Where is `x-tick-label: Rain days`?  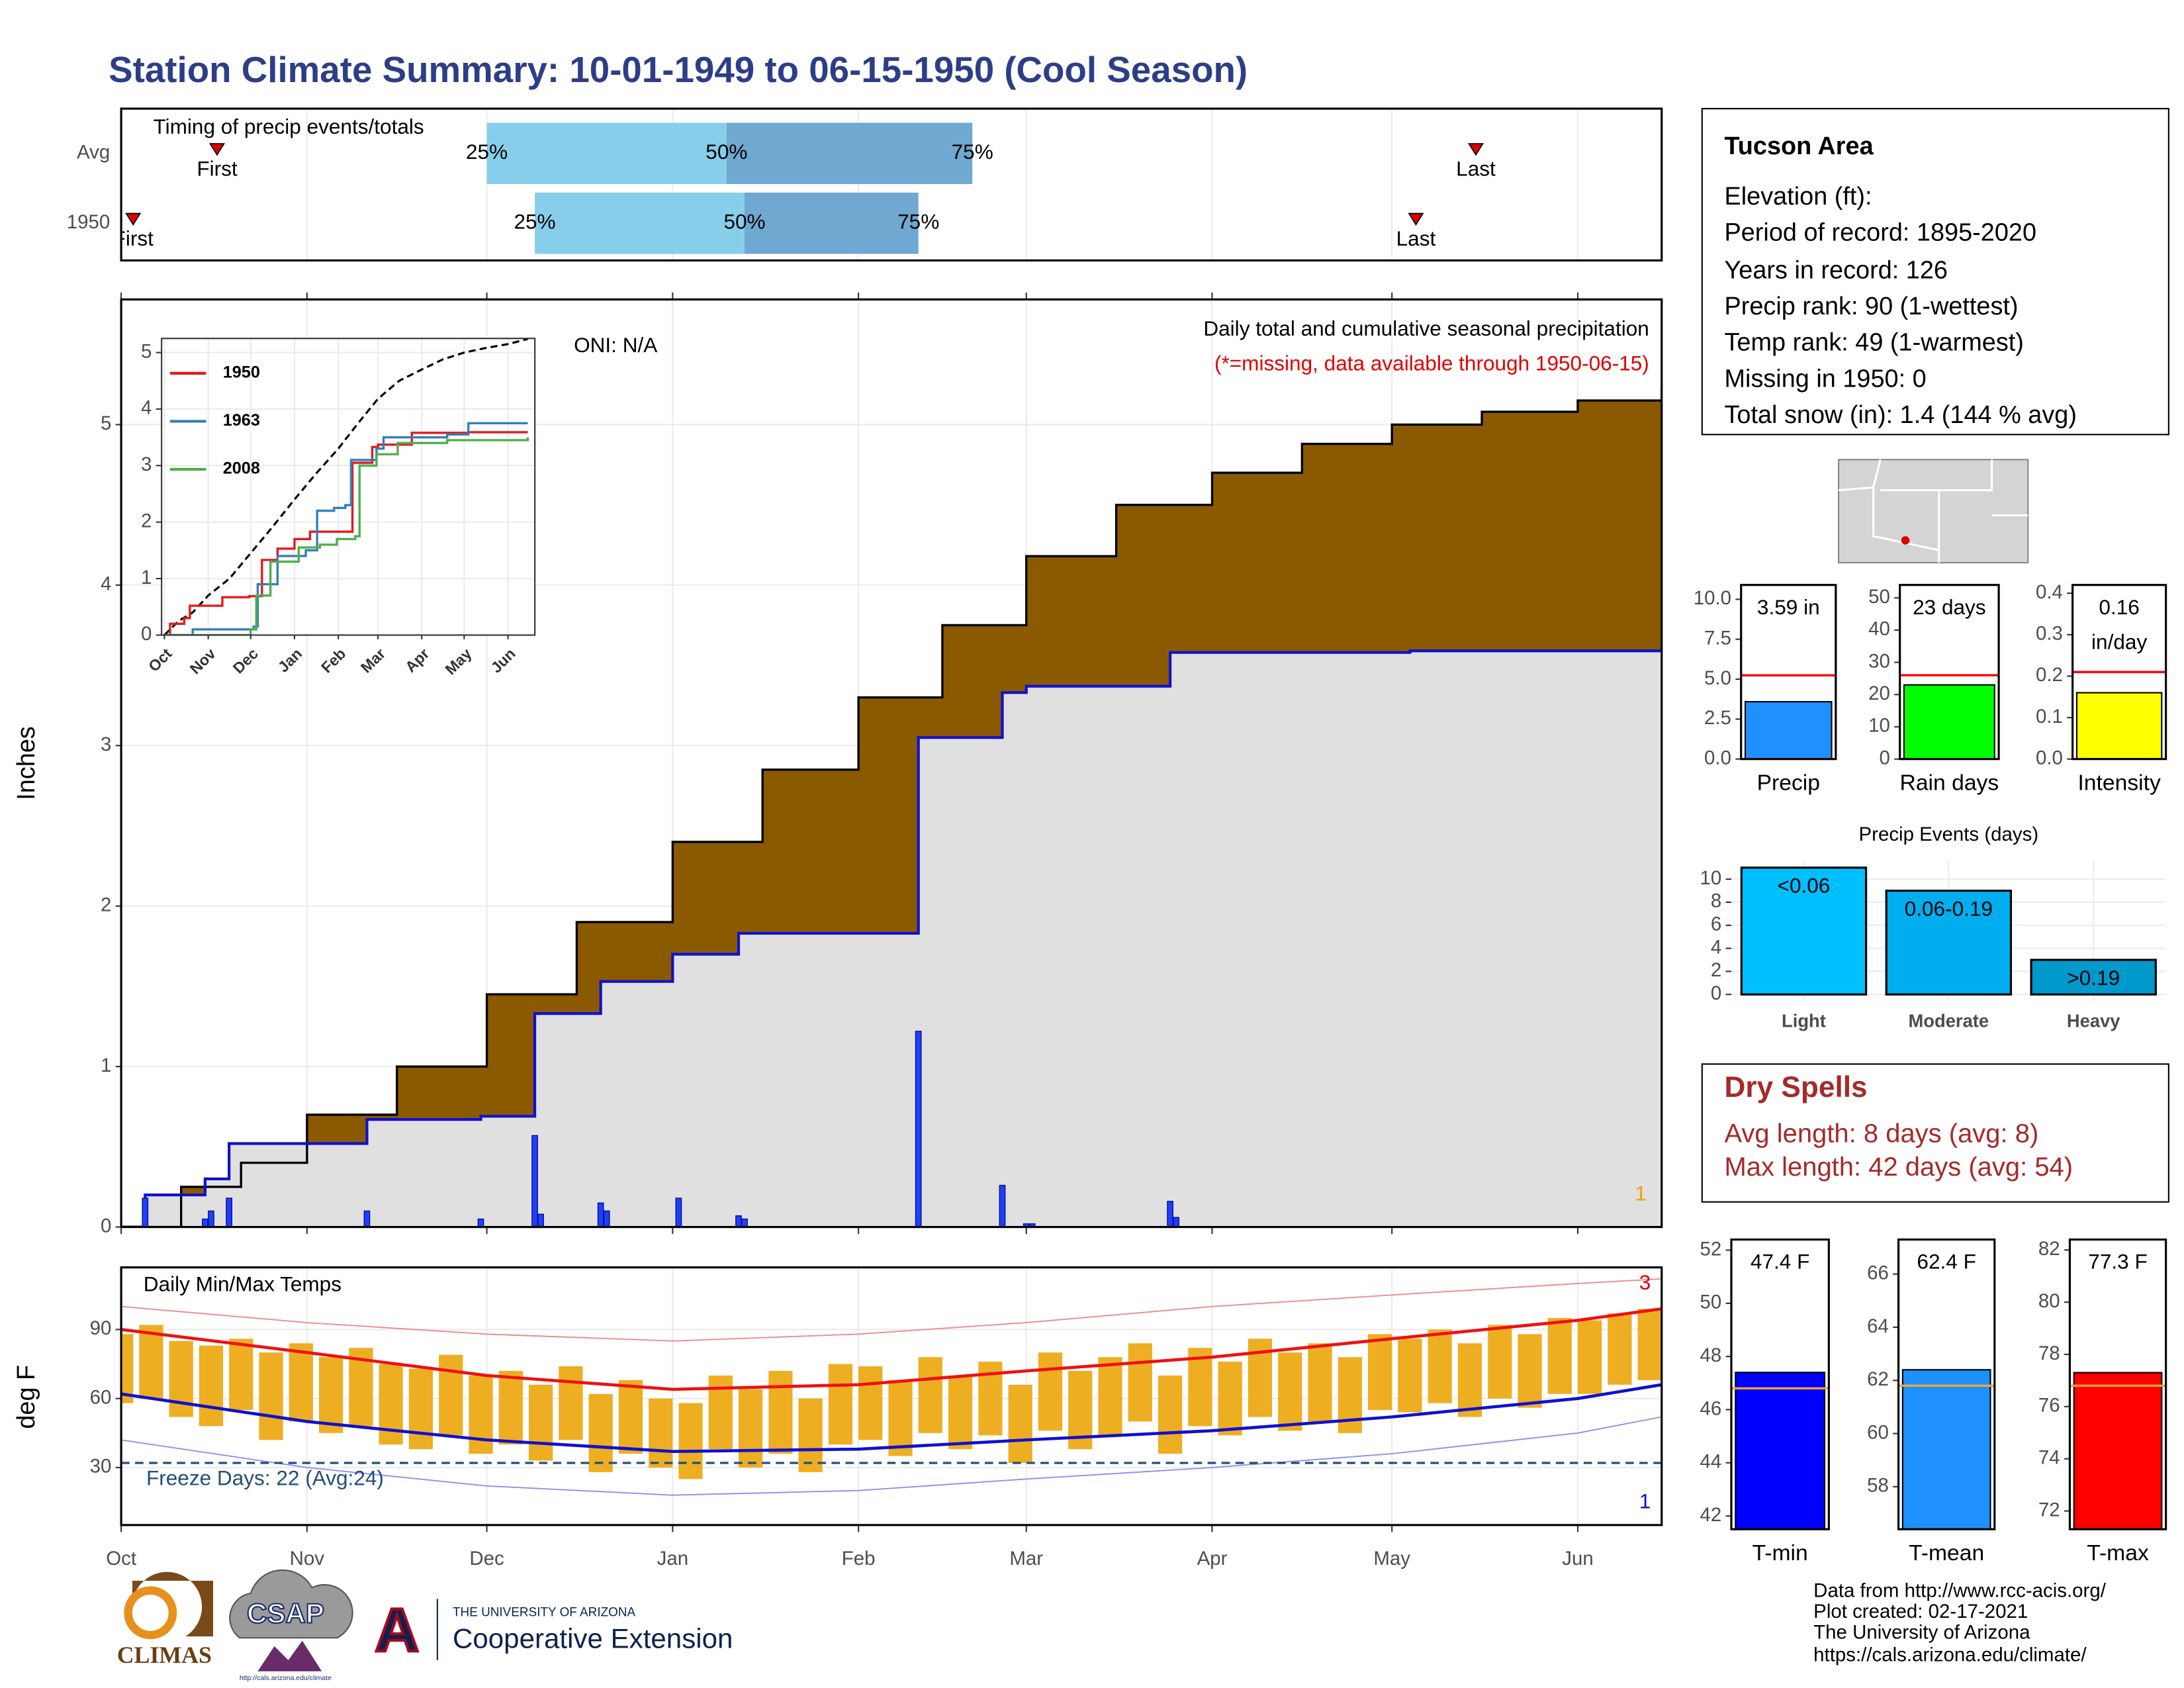 x-tick-label: Rain days is located at coordinates (1949, 783).